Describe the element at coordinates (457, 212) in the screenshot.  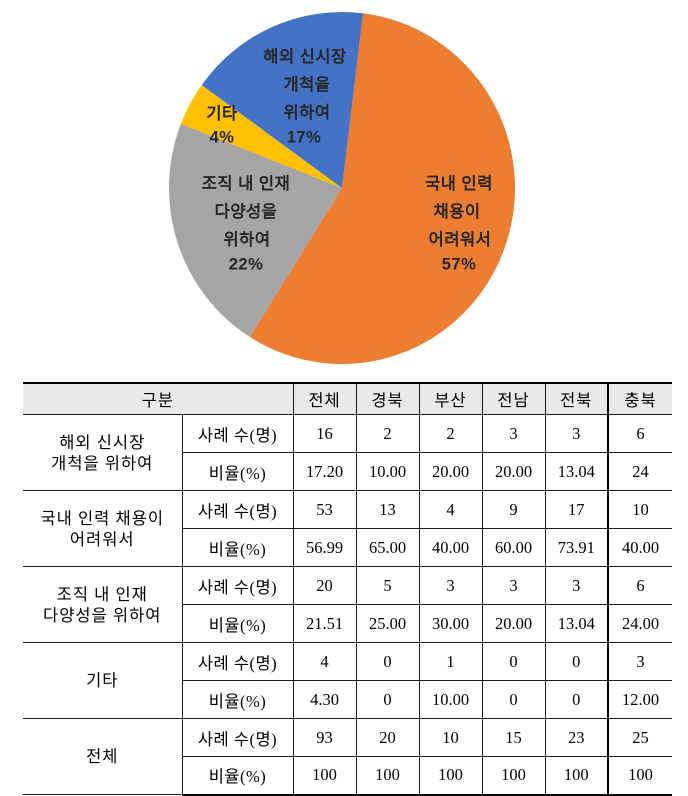
I see `pie-label-line: 채용이` at that location.